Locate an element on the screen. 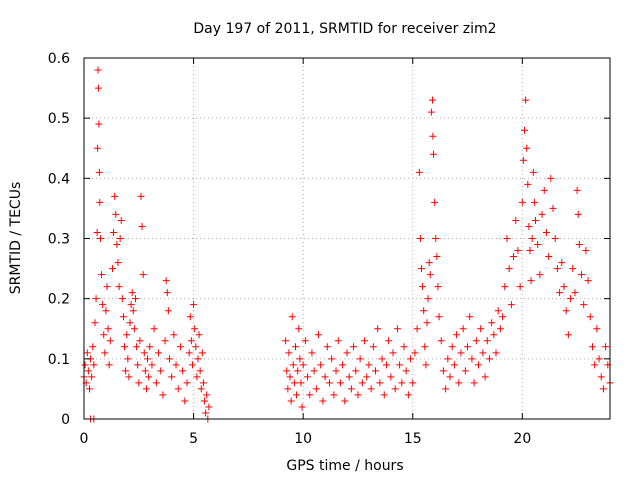 Image resolution: width=640 pixels, height=480 pixels. x-tick-label: 20 is located at coordinates (522, 439).